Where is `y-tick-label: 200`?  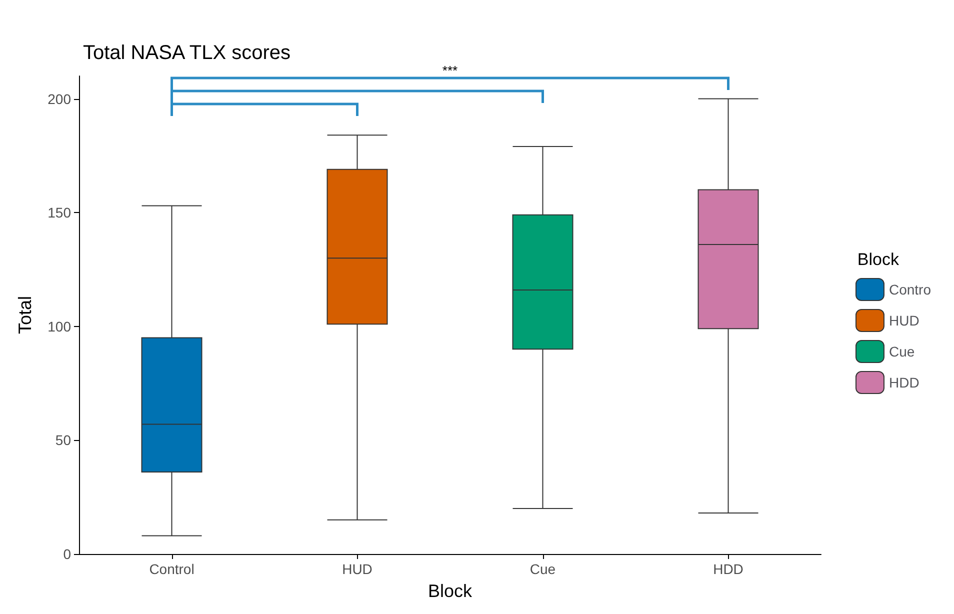 y-tick-label: 200 is located at coordinates (60, 98).